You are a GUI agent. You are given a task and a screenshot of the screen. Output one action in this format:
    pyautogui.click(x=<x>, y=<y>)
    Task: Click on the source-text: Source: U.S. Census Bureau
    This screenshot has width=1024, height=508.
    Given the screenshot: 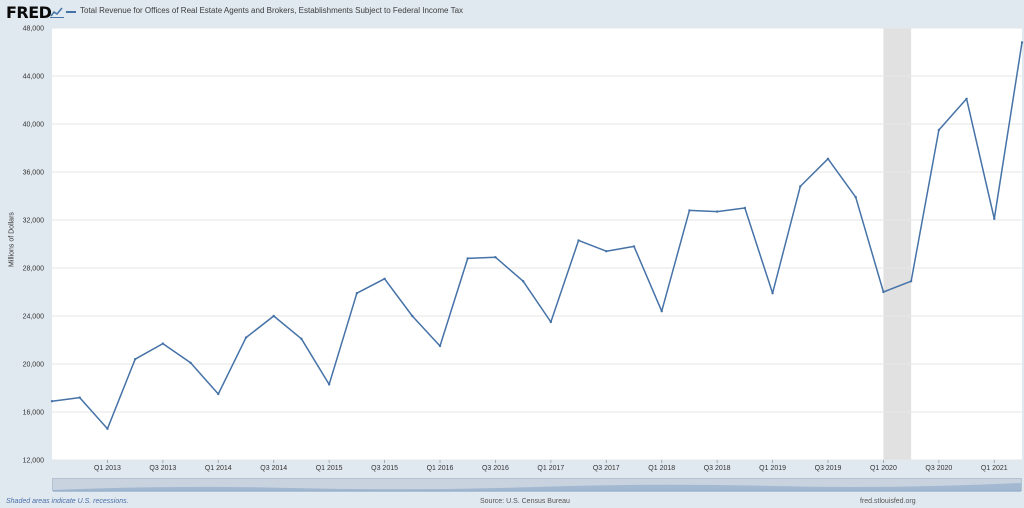 What is the action you would take?
    pyautogui.click(x=525, y=501)
    